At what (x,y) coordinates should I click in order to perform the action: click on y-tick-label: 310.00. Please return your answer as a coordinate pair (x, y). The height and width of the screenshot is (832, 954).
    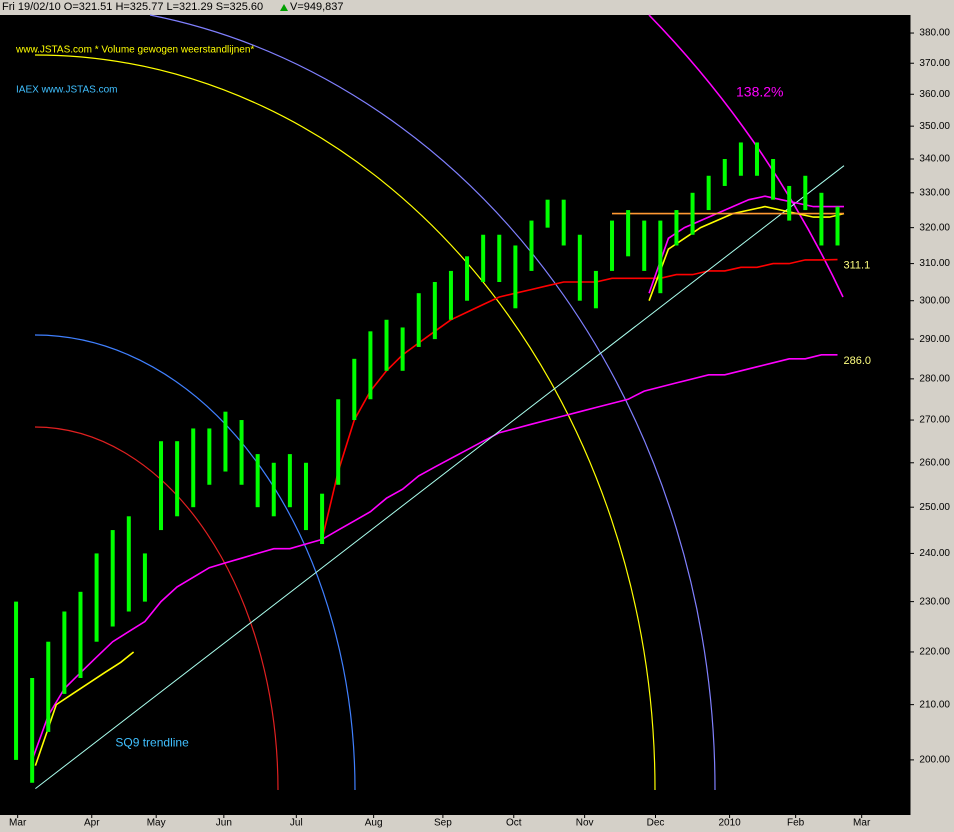
    Looking at the image, I should click on (934, 263).